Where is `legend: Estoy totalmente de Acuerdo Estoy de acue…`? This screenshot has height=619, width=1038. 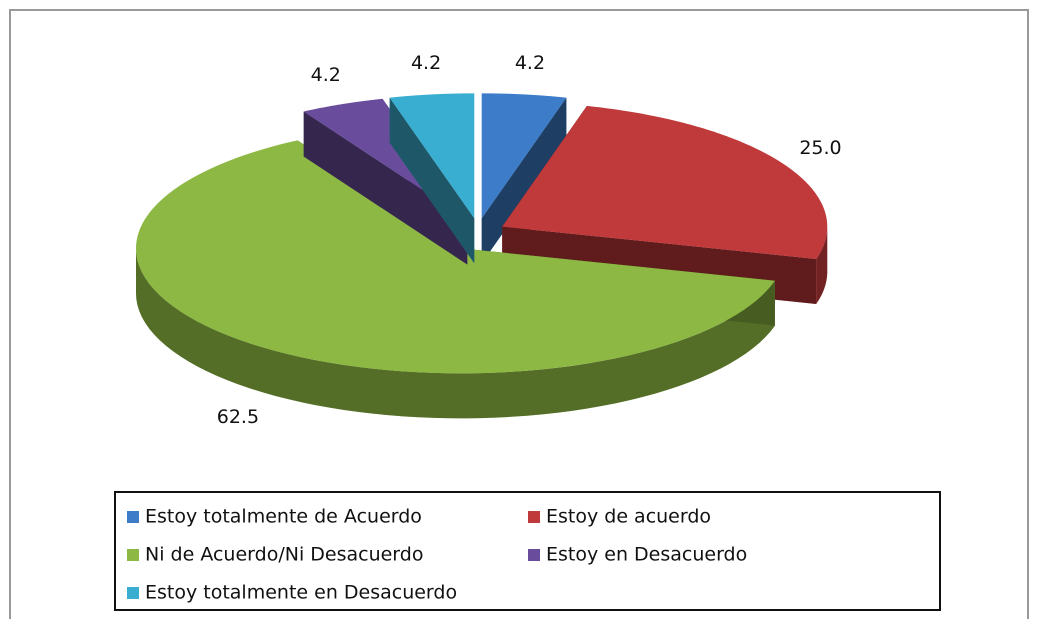
legend: Estoy totalmente de Acuerdo Estoy de acue… is located at coordinates (437, 555).